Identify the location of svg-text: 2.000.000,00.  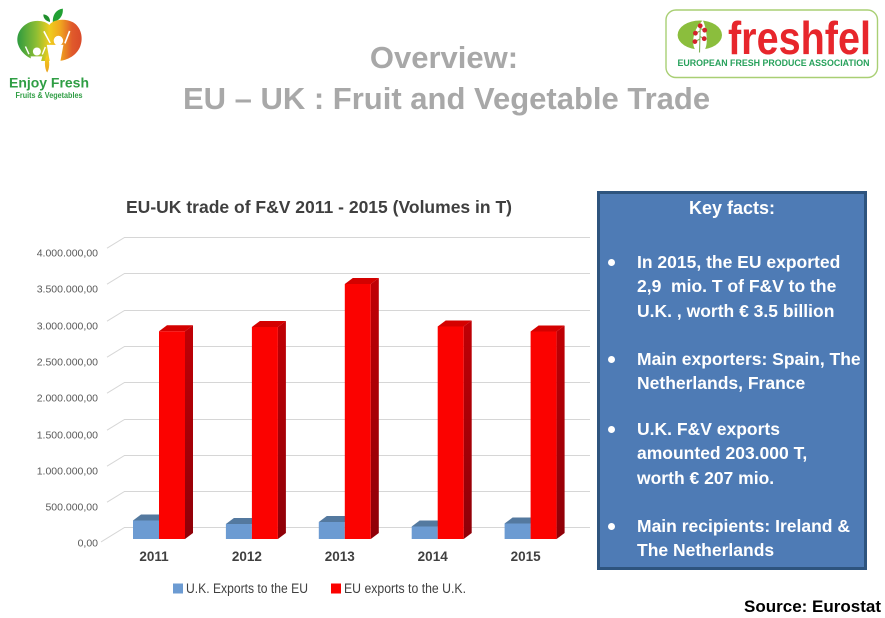
(67, 399).